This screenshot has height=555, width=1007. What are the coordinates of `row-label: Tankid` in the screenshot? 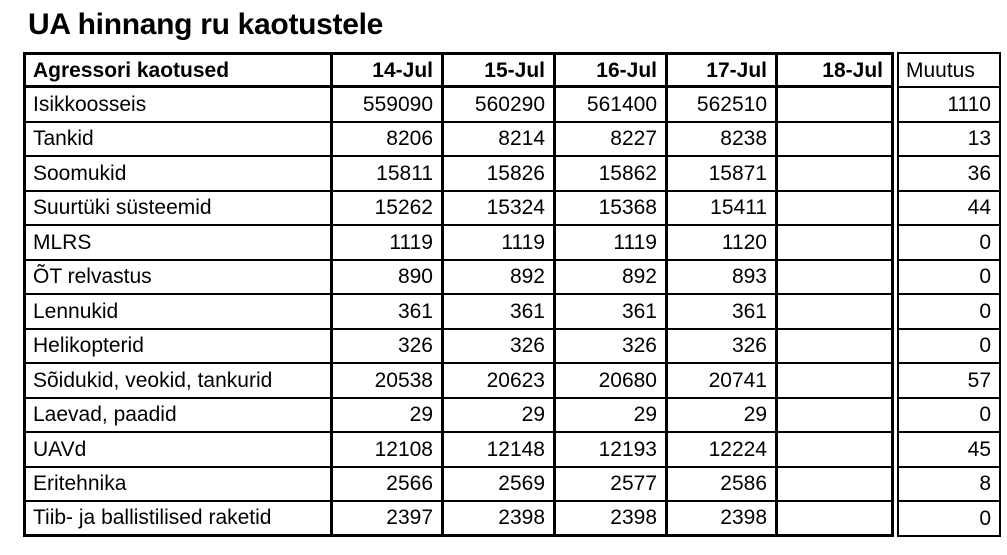 It's located at (178, 139).